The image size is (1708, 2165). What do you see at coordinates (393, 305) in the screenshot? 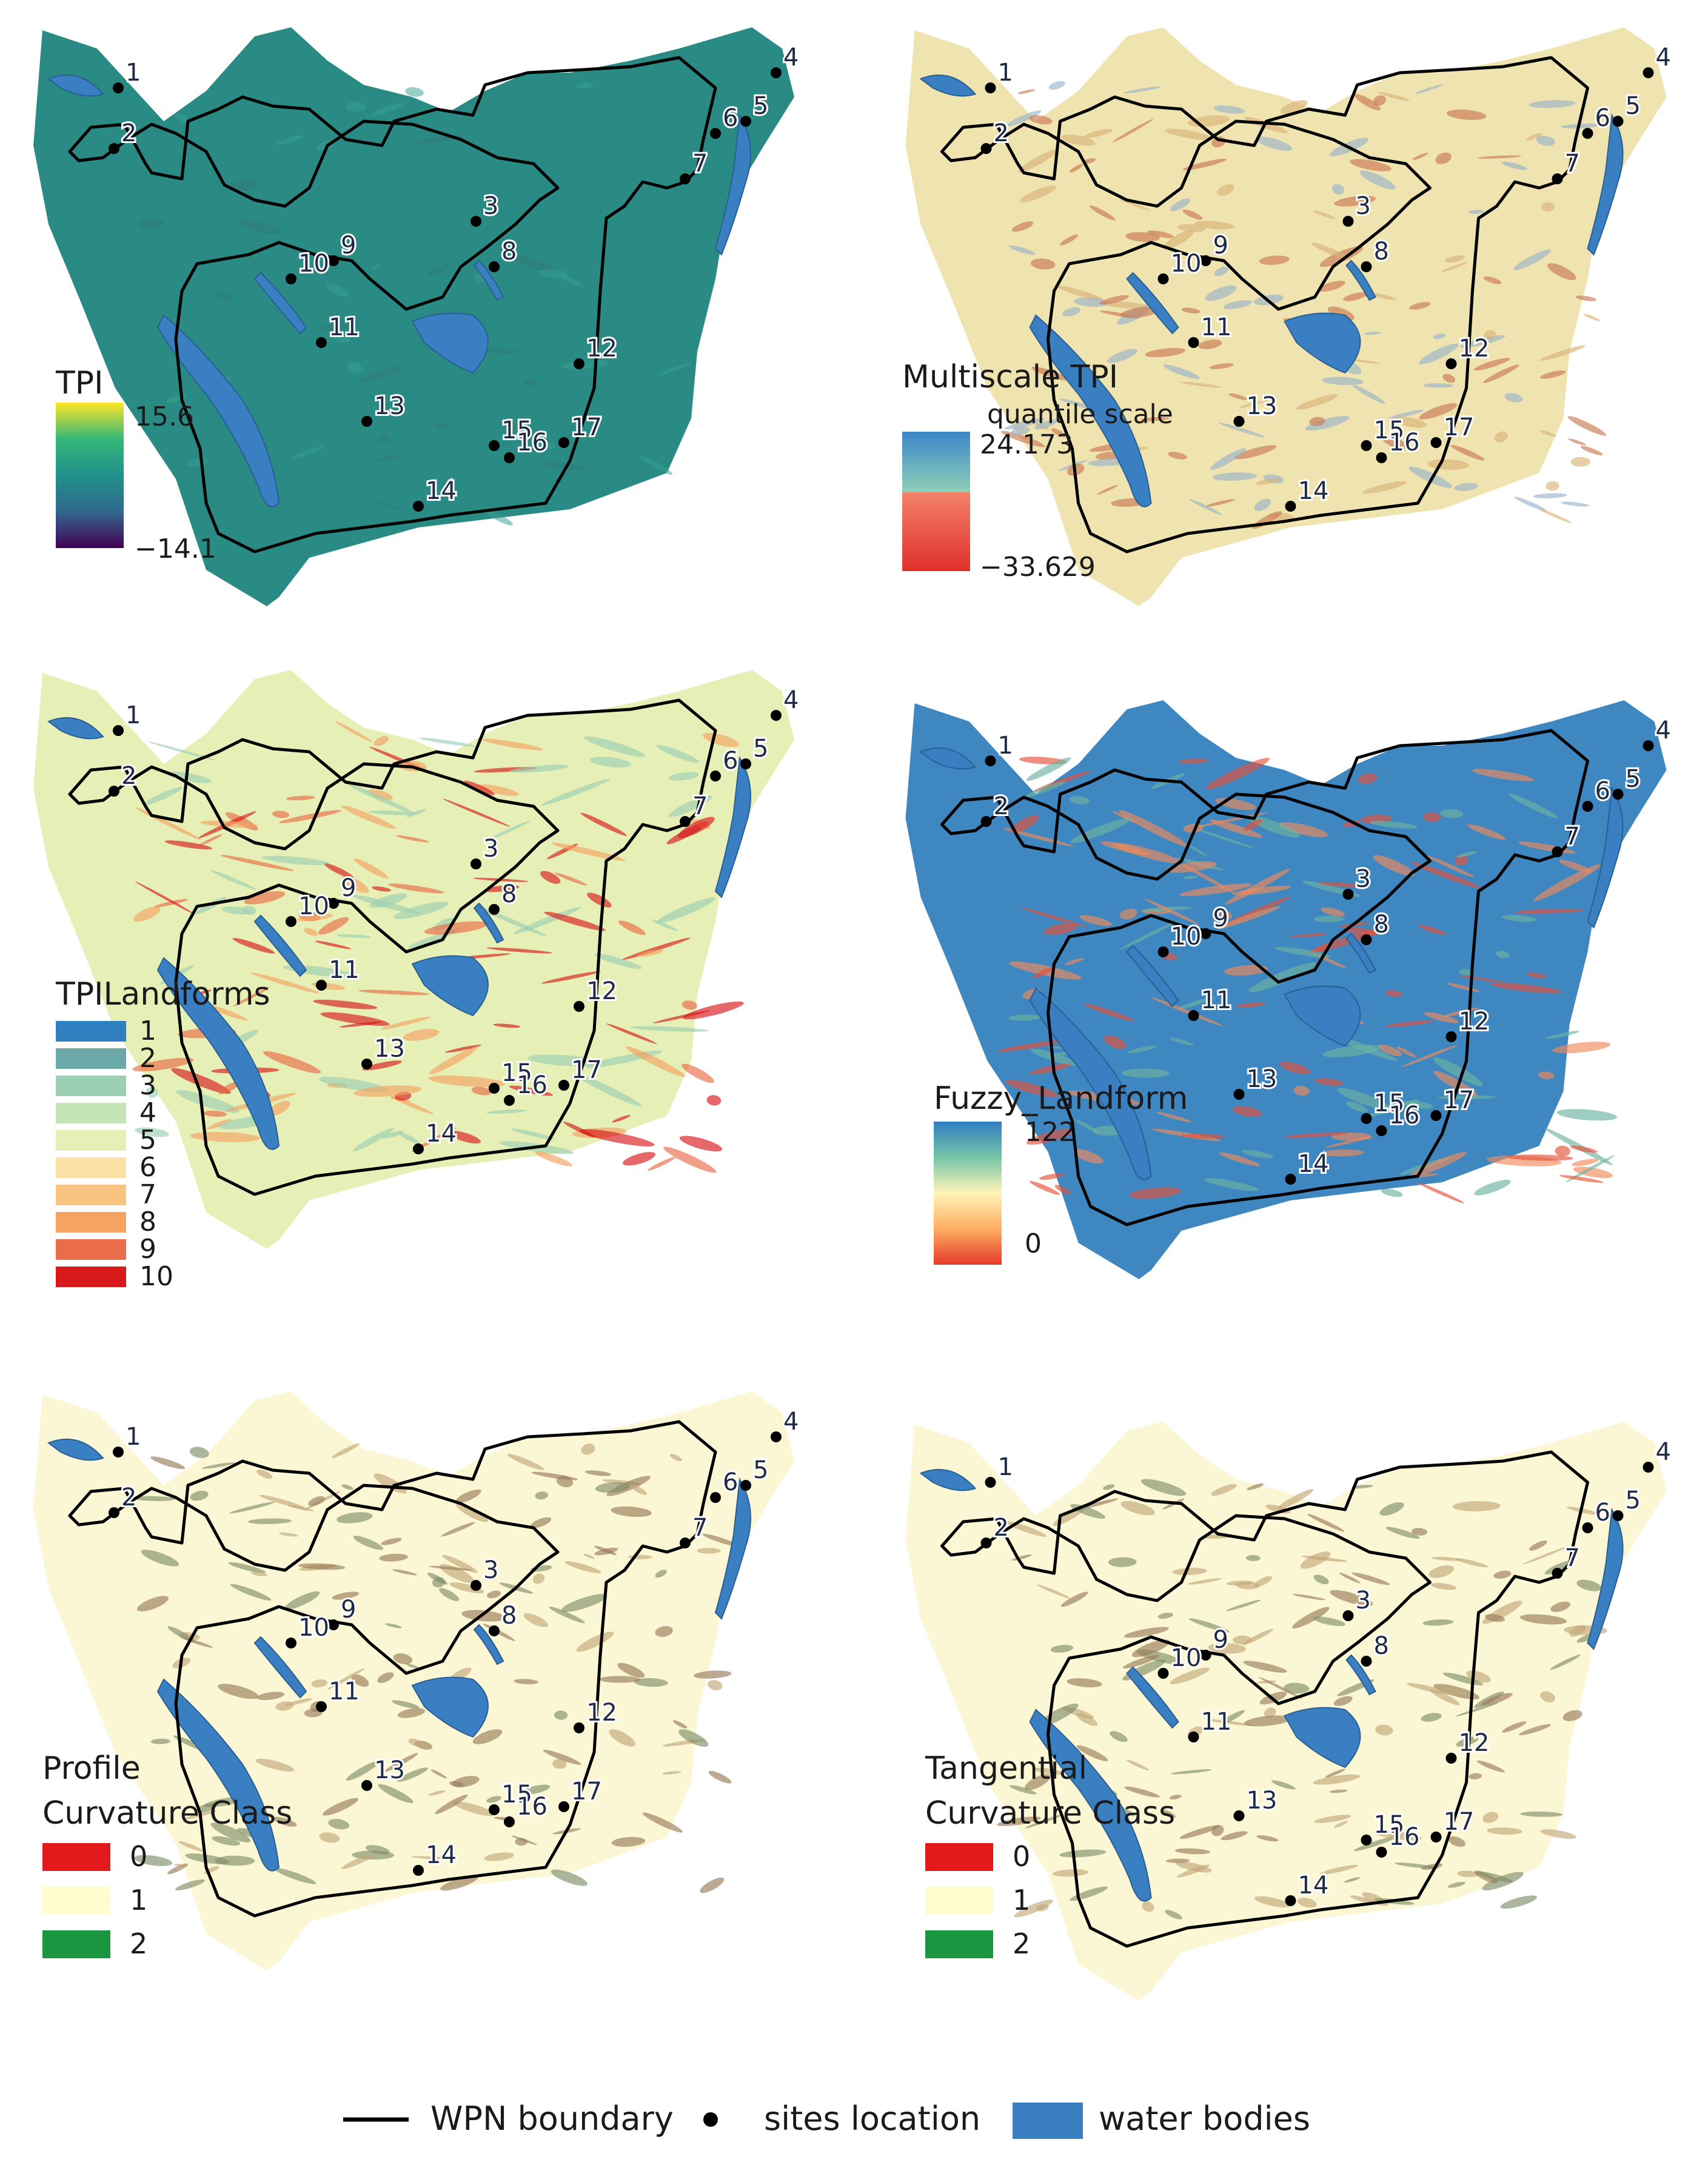
I see `wpn-boundary` at bounding box center [393, 305].